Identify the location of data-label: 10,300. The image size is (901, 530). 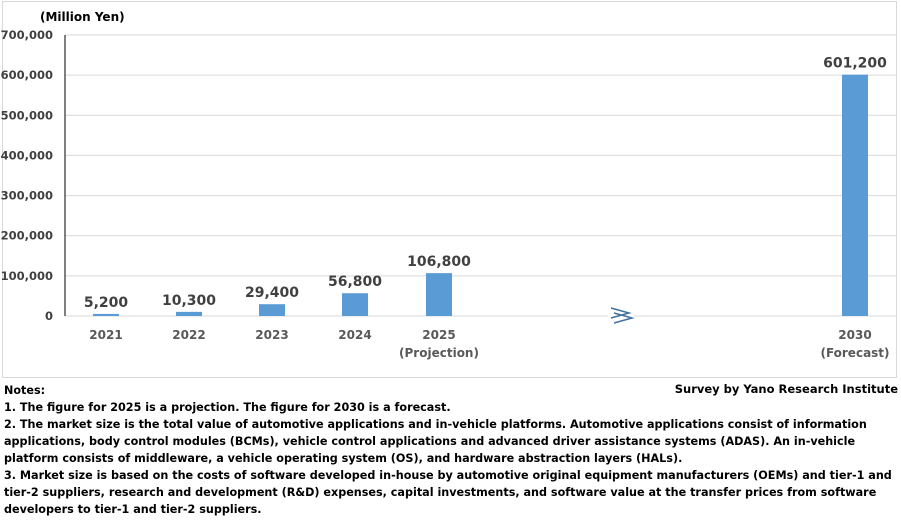
(189, 301).